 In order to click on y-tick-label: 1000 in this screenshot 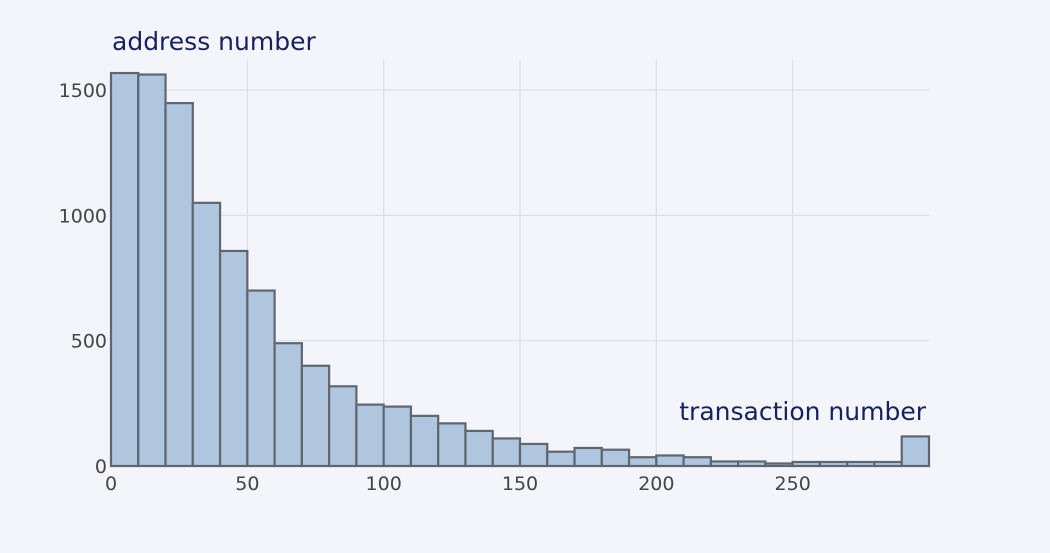, I will do `click(83, 216)`.